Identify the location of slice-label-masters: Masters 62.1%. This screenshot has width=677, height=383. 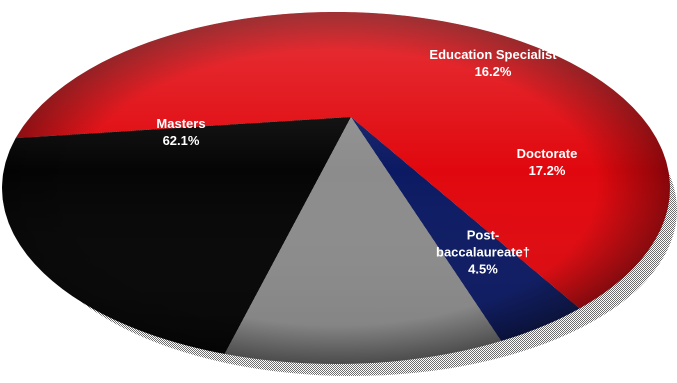
(180, 132).